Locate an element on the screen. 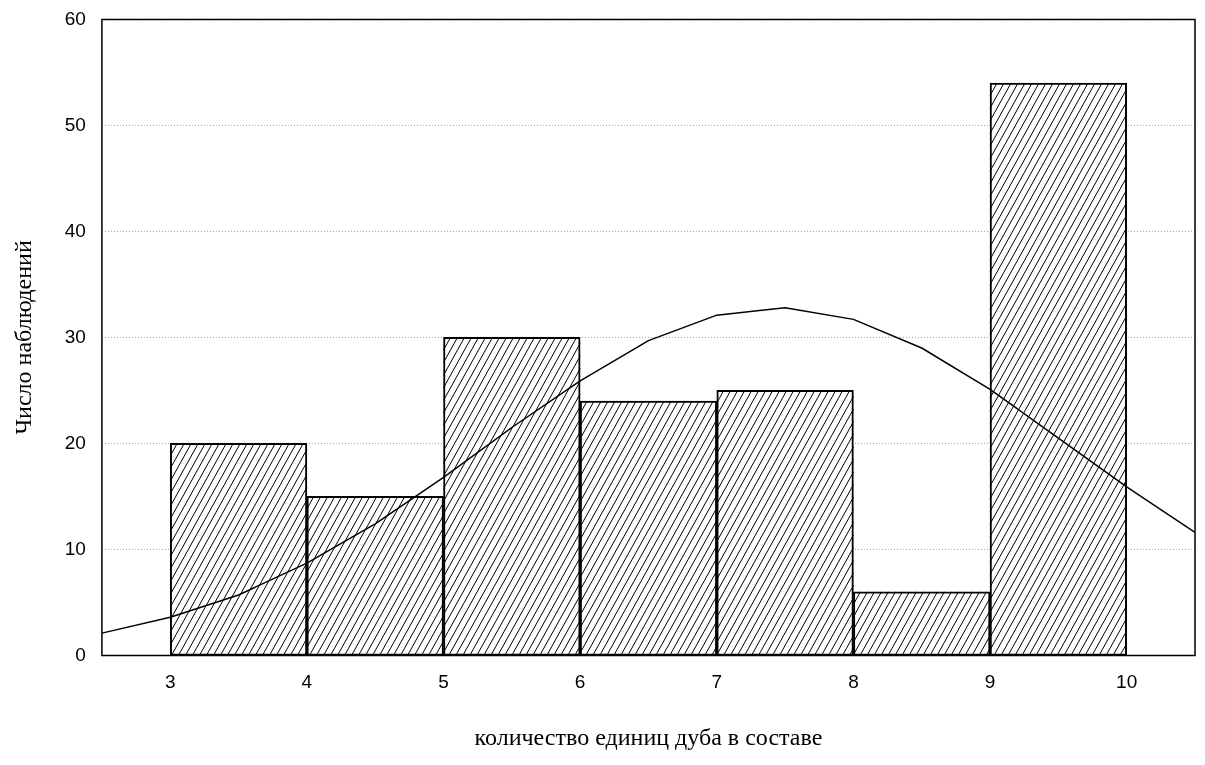 This screenshot has width=1205, height=765. x-tick-label: 5 is located at coordinates (443, 682).